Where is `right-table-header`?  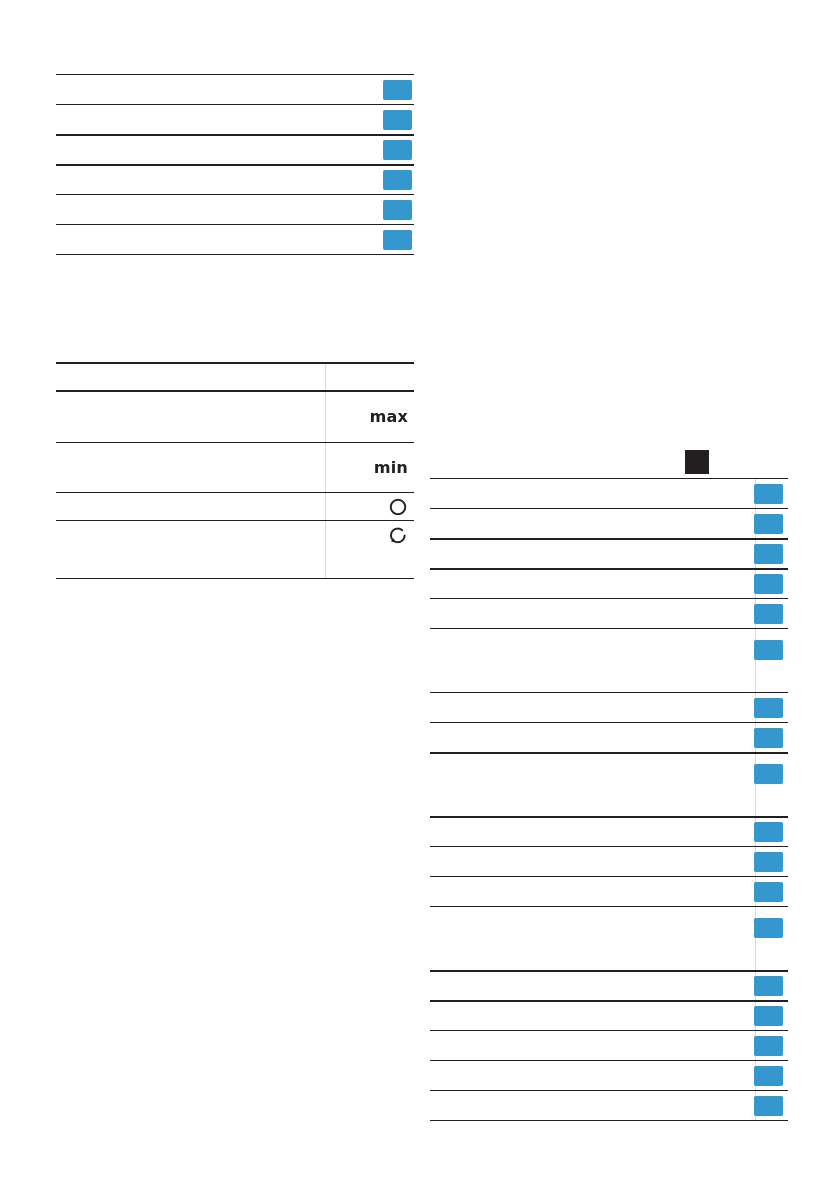 right-table-header is located at coordinates (609, 463).